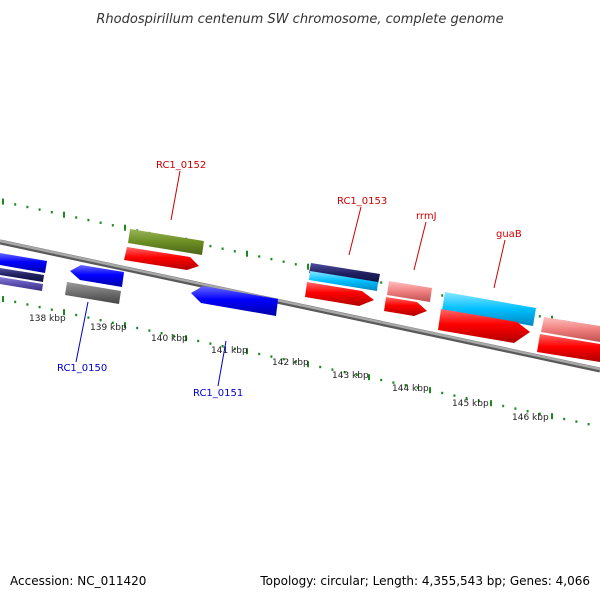 This screenshot has height=600, width=600. What do you see at coordinates (509, 234) in the screenshot?
I see `gene-label-guab: guaB` at bounding box center [509, 234].